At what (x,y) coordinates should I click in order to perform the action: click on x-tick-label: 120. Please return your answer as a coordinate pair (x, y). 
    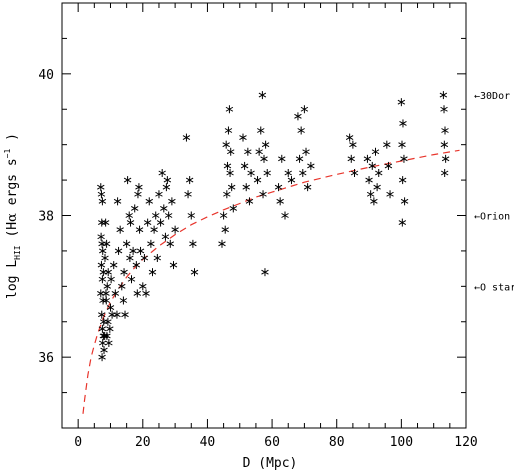
    Looking at the image, I should click on (465, 442).